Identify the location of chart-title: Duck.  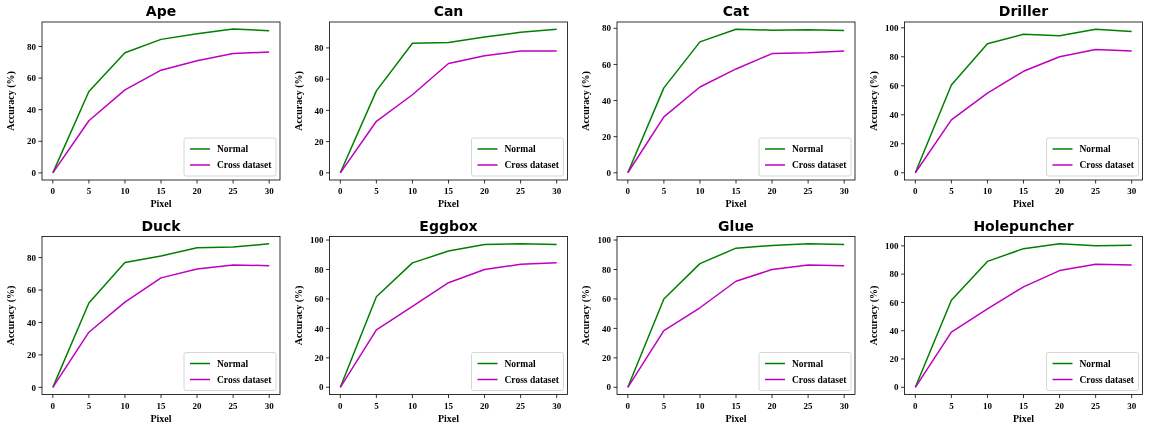
(161, 225).